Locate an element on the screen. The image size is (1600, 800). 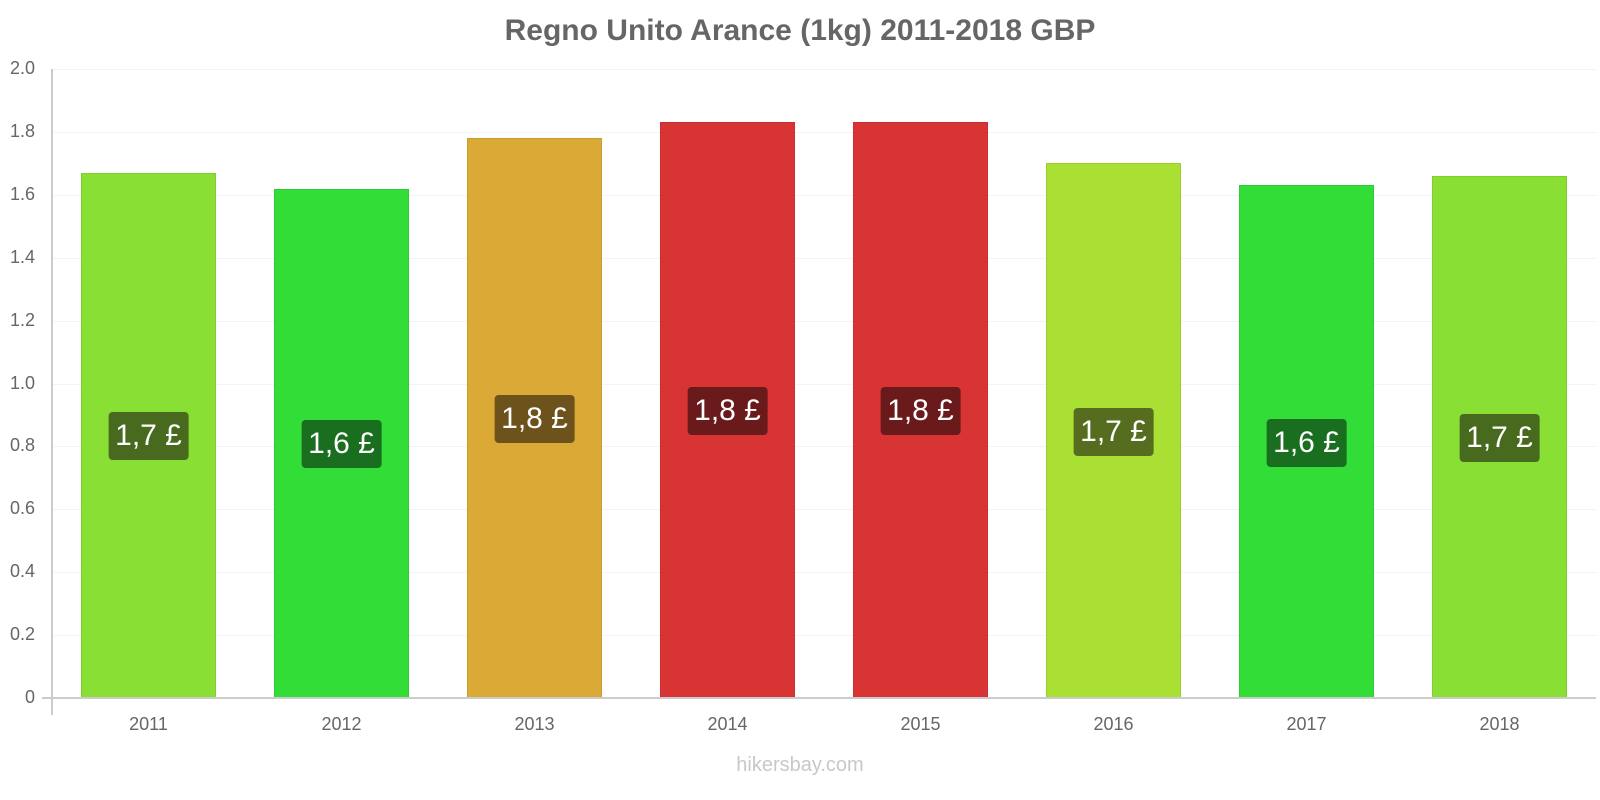
x-tick-label: 2016 is located at coordinates (1113, 724).